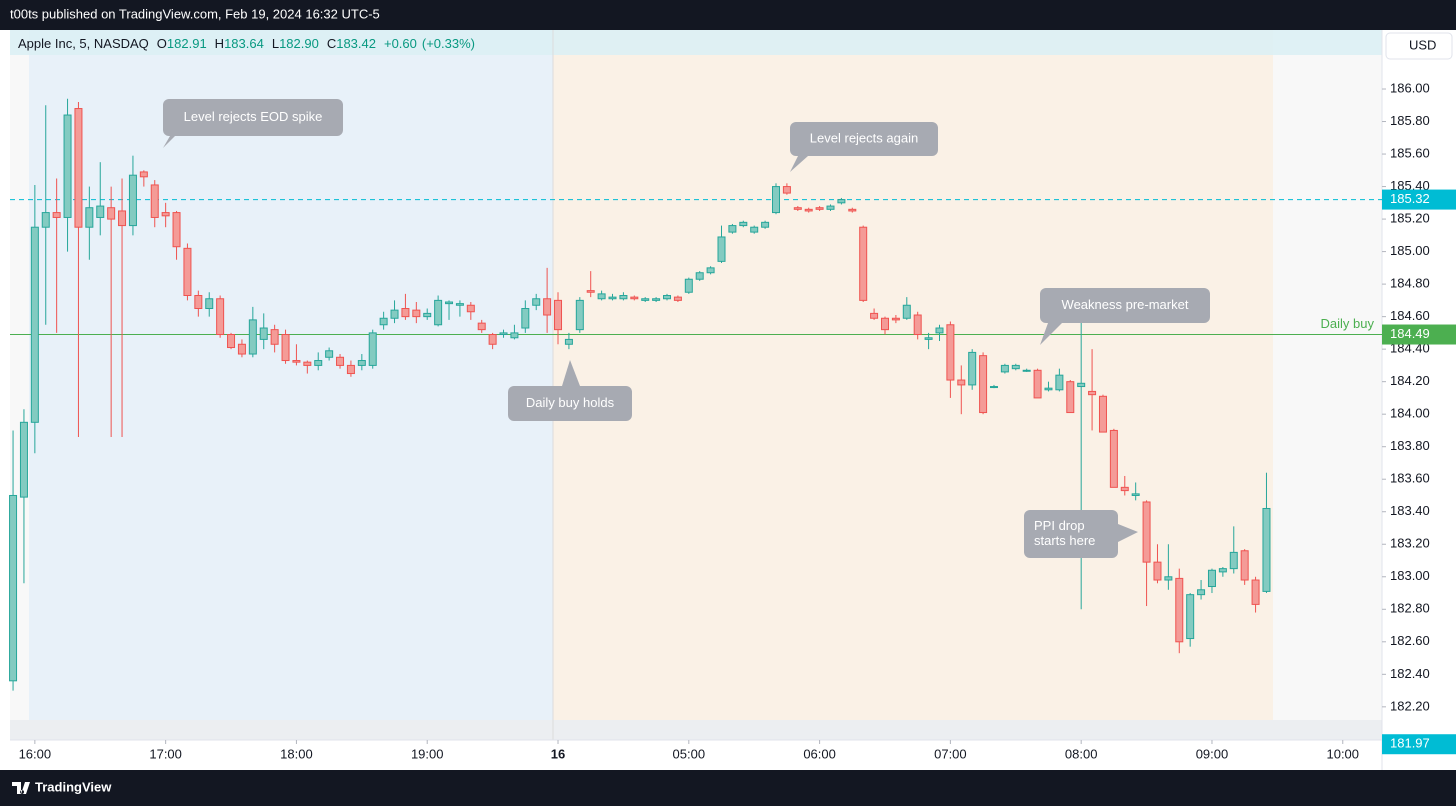  I want to click on y-tick-label: 183.80, so click(1410, 445).